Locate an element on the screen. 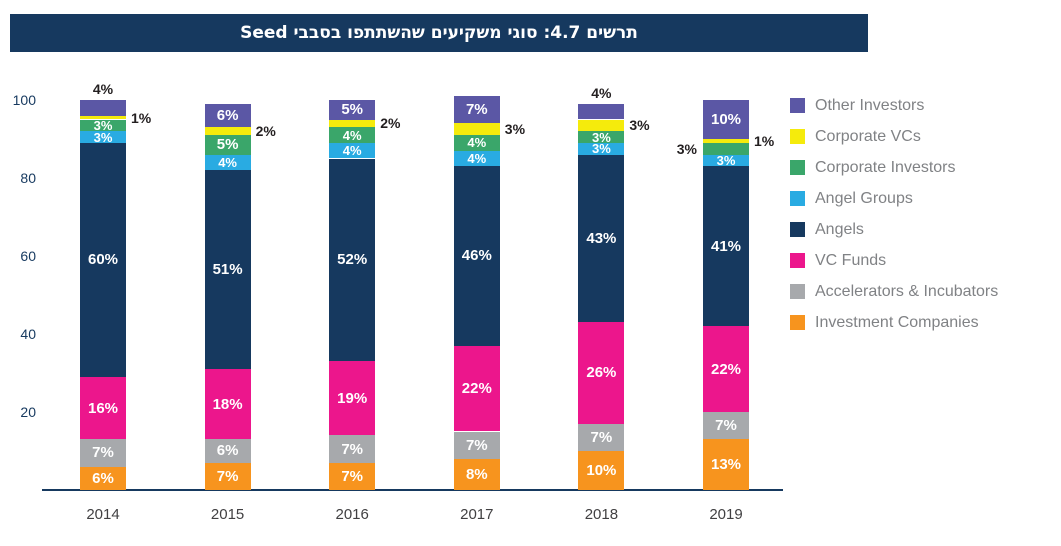 The image size is (1061, 546). category-label: 2018 is located at coordinates (601, 514).